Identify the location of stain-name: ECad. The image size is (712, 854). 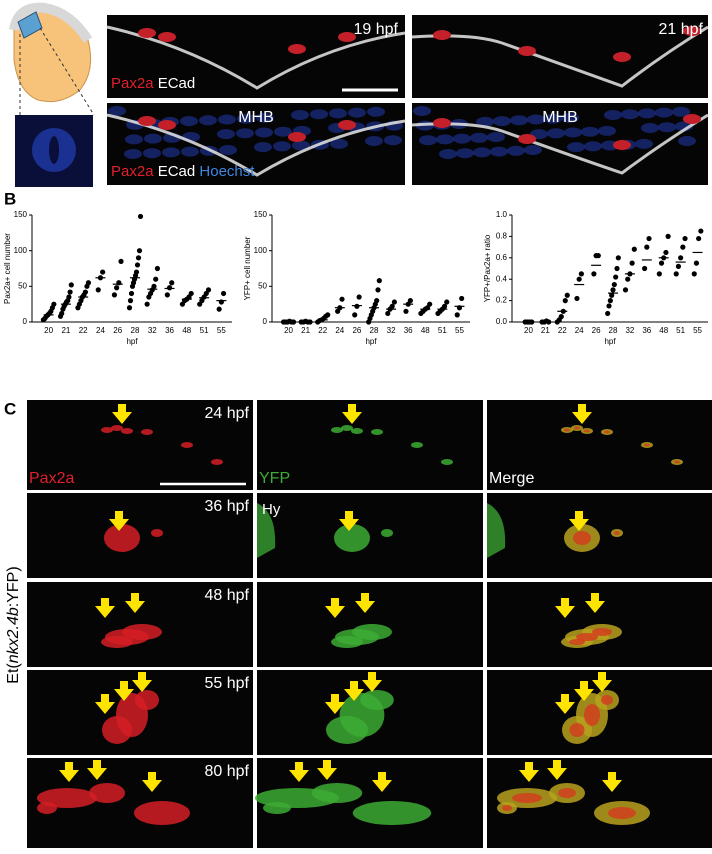
(179, 171).